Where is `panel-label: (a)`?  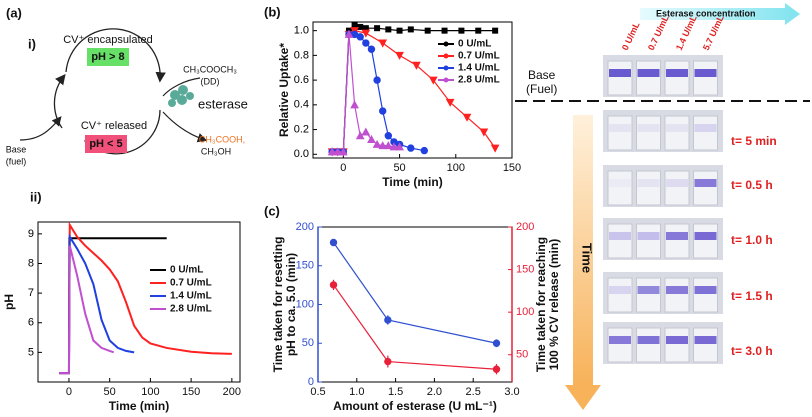 panel-label: (a) is located at coordinates (14, 12).